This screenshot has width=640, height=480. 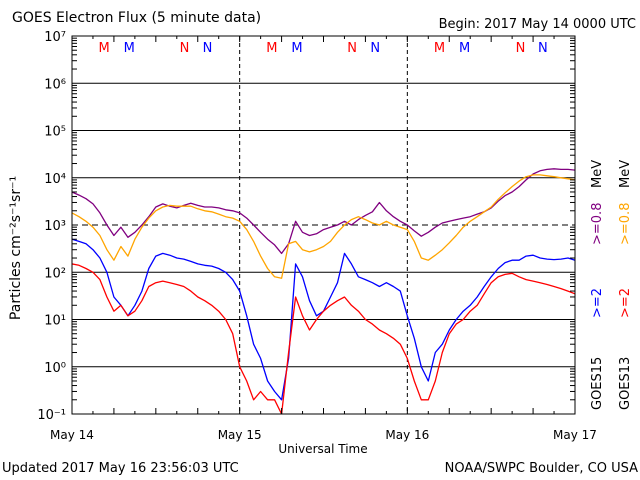 I want to click on y-tick-label: 10², so click(x=55, y=273).